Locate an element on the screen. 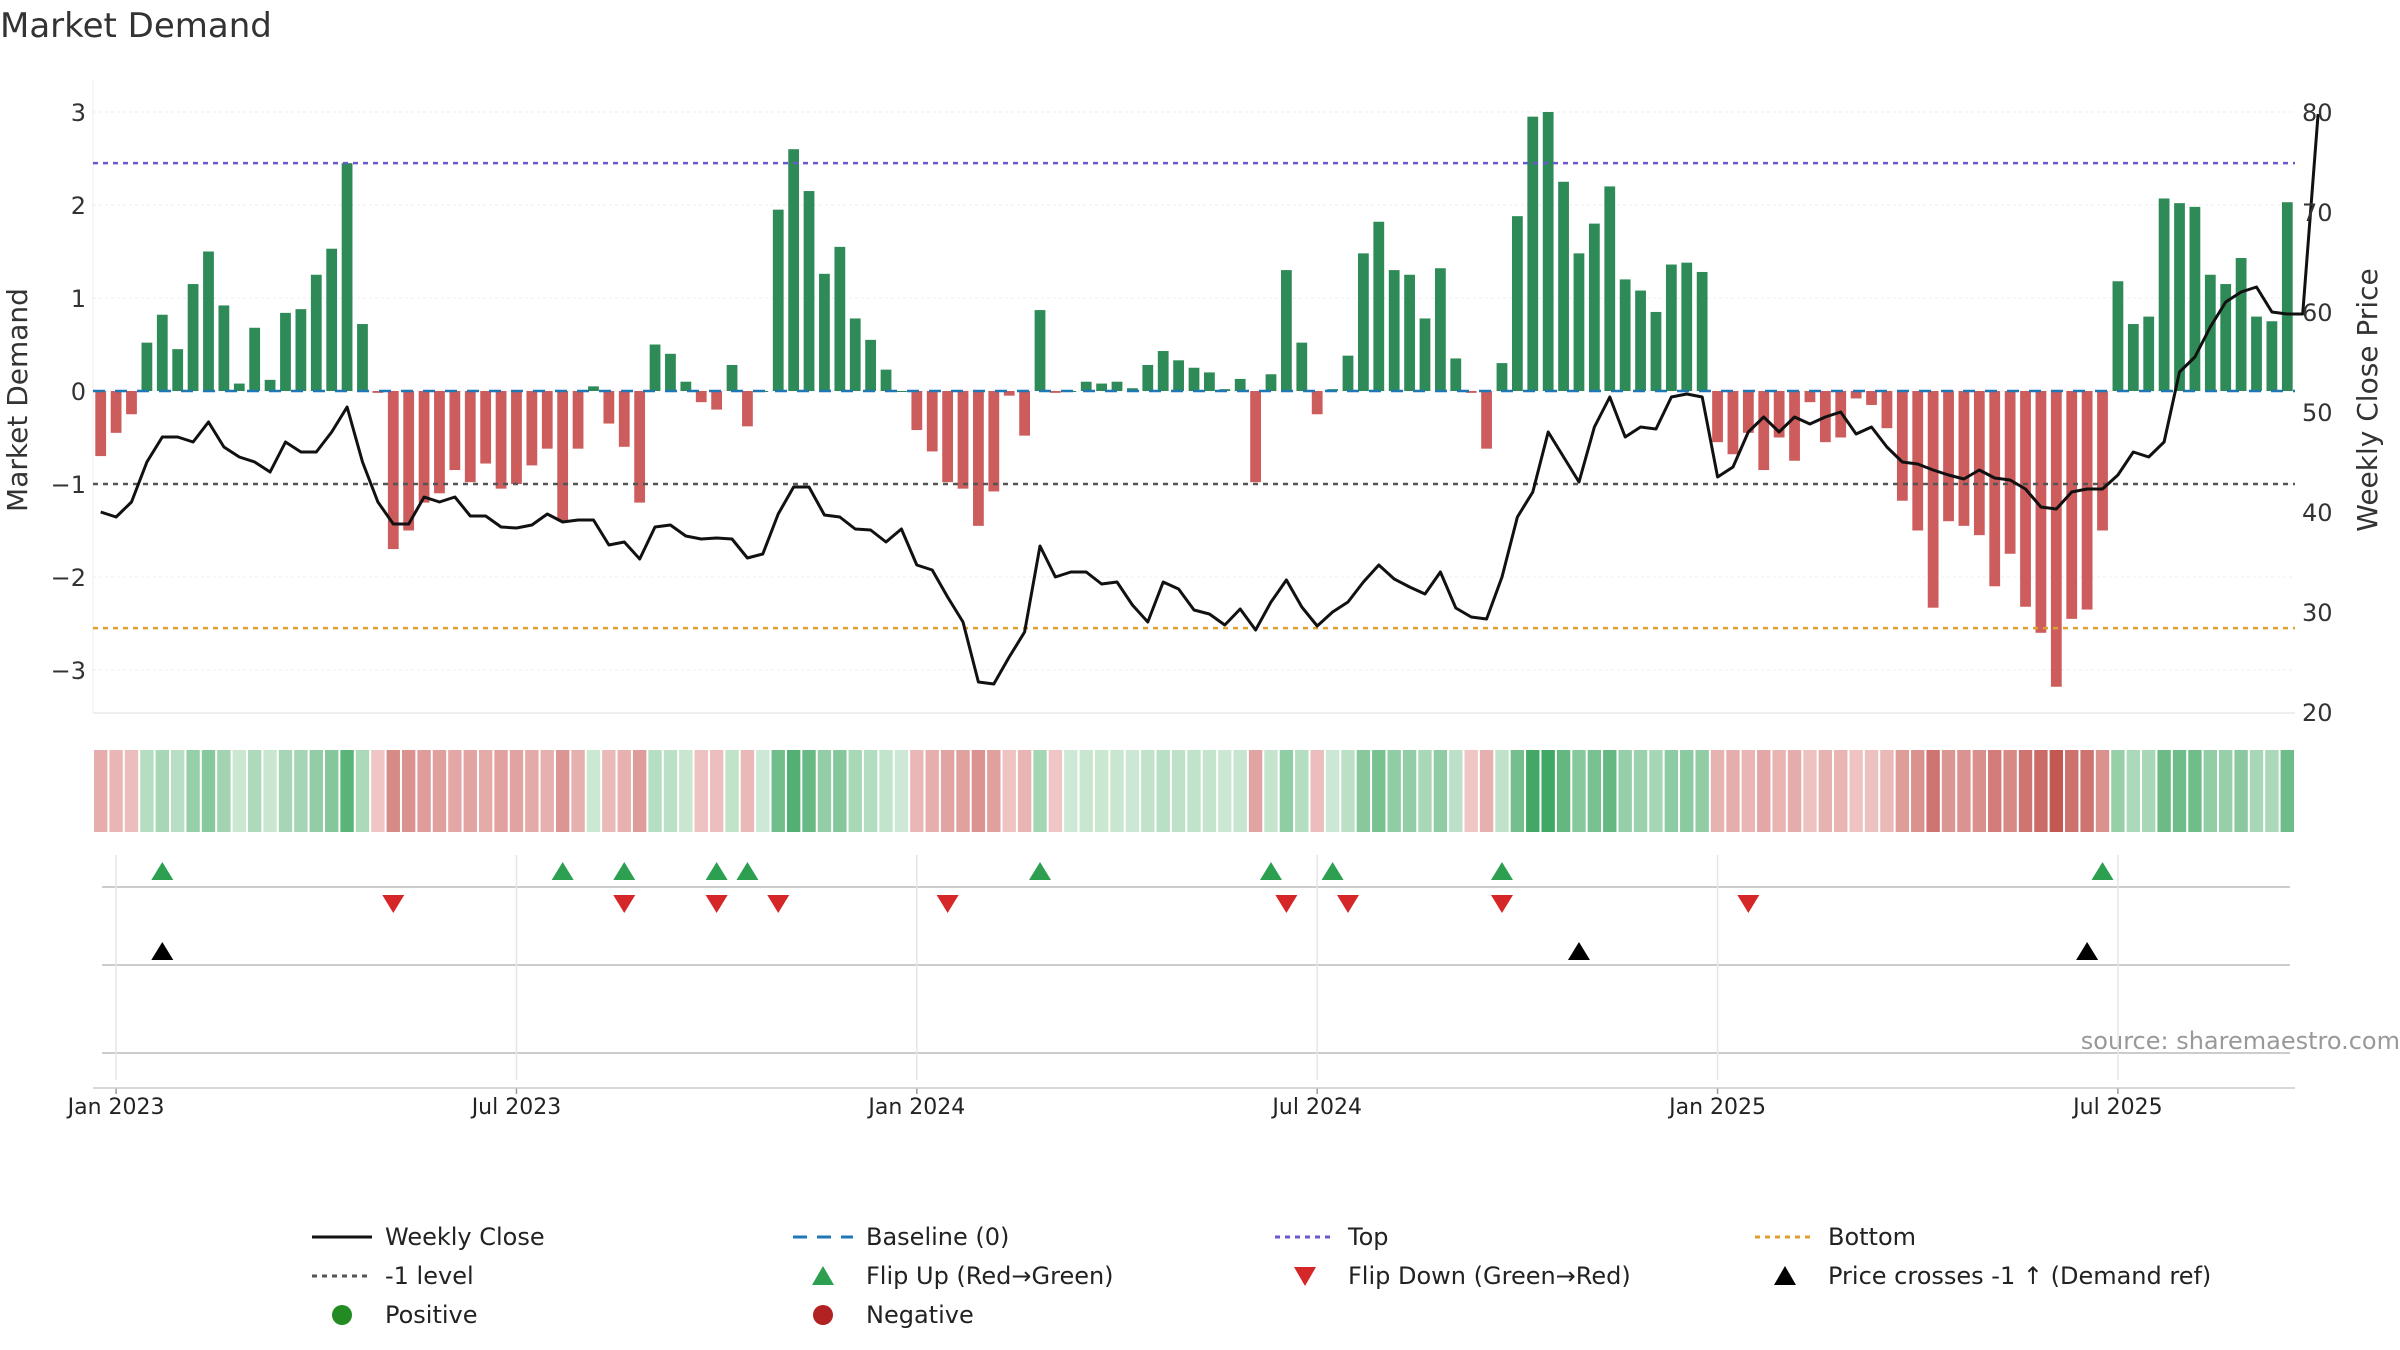  y2-tick-label: 60 is located at coordinates (2317, 313).